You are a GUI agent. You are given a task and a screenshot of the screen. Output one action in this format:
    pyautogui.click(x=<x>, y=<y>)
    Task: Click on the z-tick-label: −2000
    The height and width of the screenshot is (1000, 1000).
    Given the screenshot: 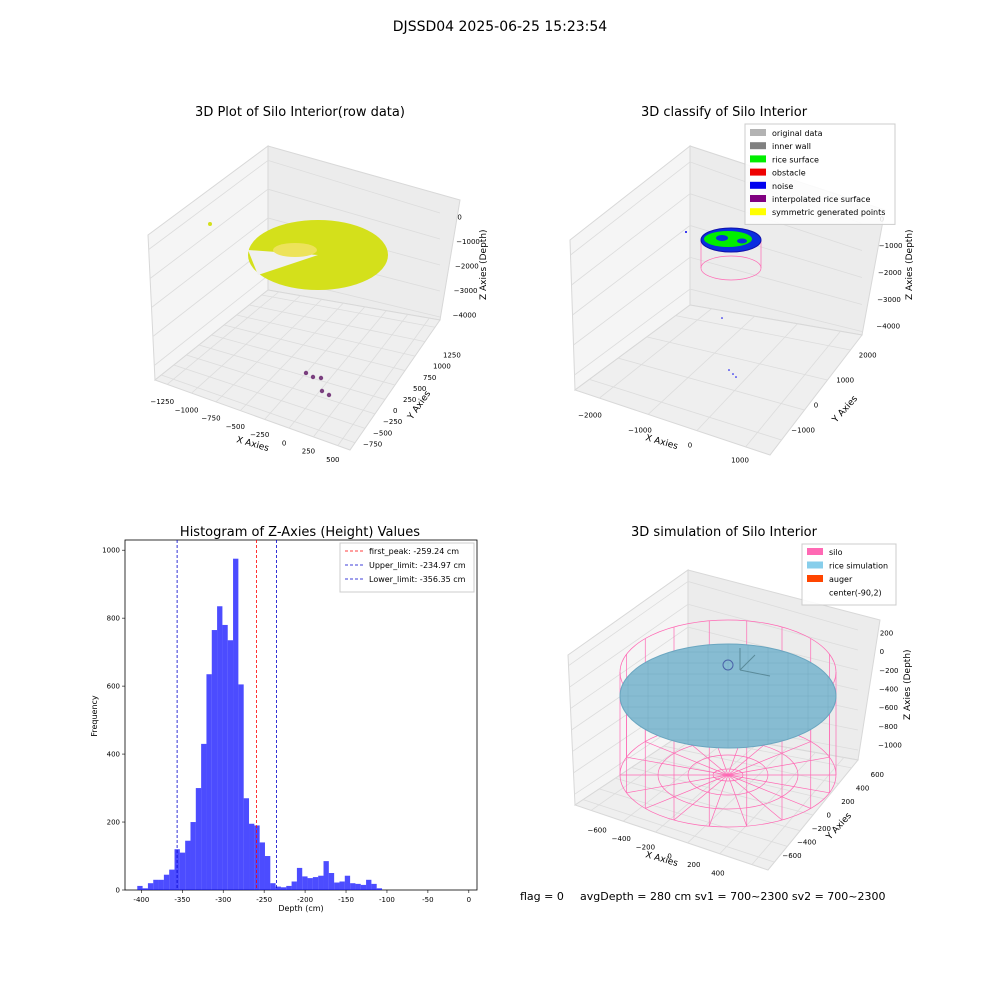 What is the action you would take?
    pyautogui.click(x=890, y=273)
    